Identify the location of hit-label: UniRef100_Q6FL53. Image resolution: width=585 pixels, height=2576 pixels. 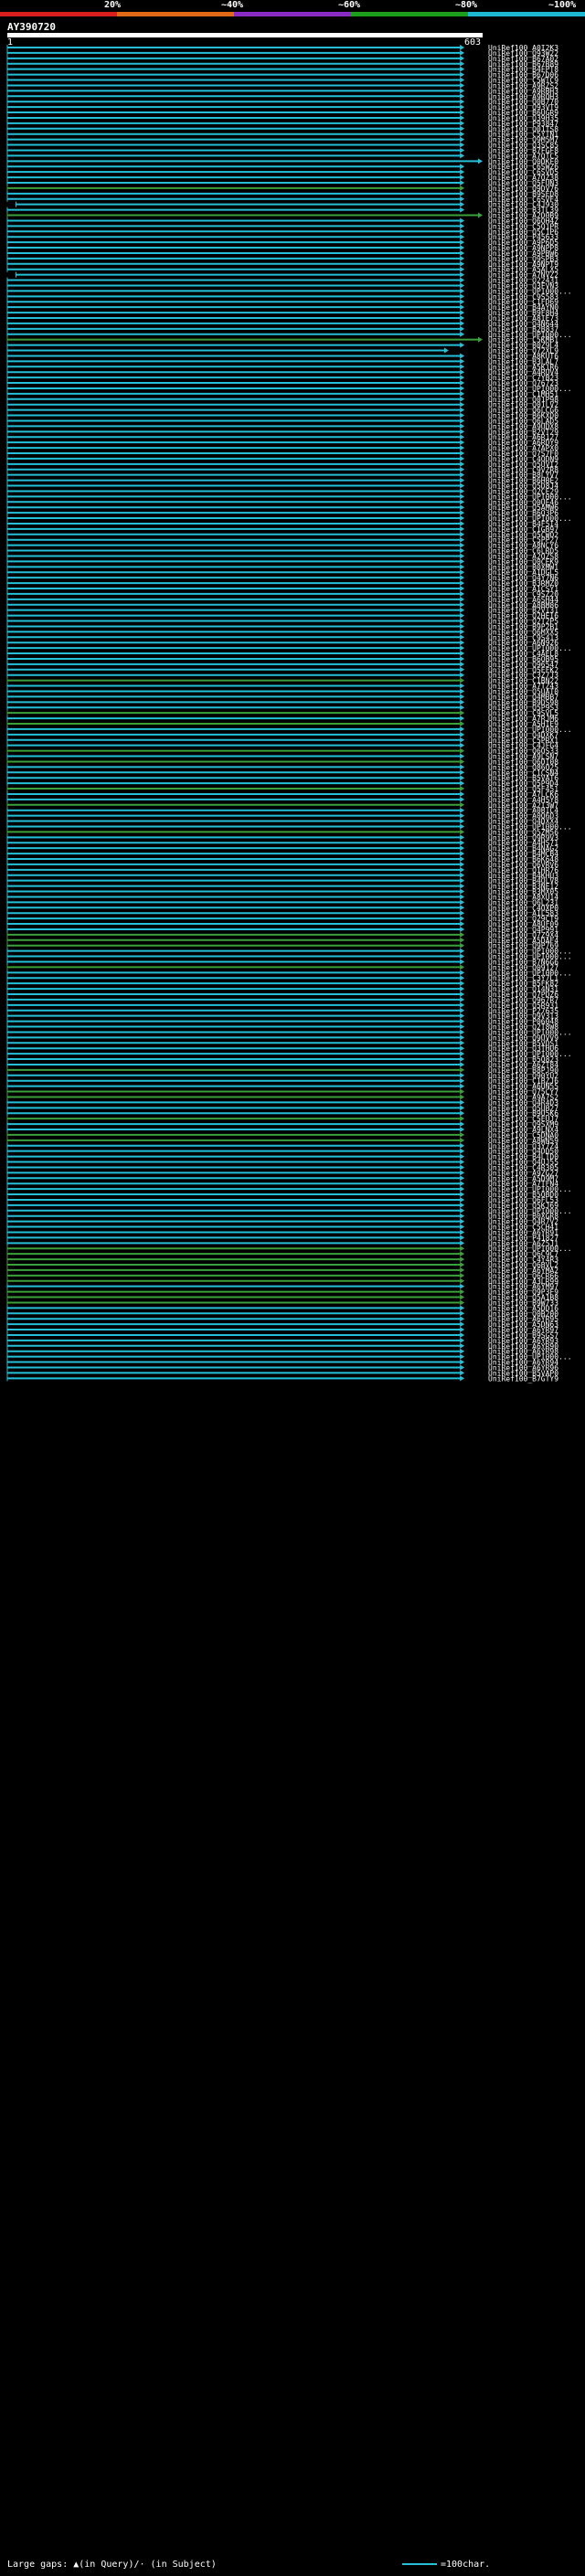
(523, 1200).